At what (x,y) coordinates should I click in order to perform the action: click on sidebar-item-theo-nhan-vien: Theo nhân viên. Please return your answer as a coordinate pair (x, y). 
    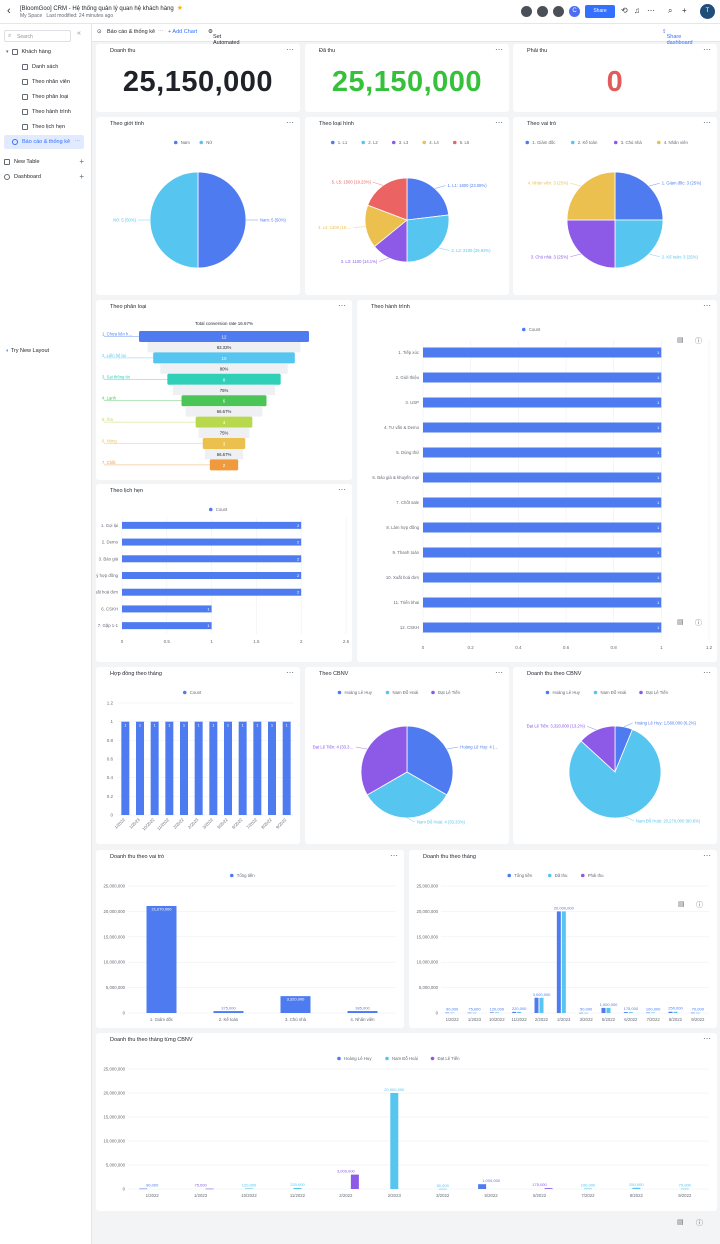
    Looking at the image, I should click on (46, 82).